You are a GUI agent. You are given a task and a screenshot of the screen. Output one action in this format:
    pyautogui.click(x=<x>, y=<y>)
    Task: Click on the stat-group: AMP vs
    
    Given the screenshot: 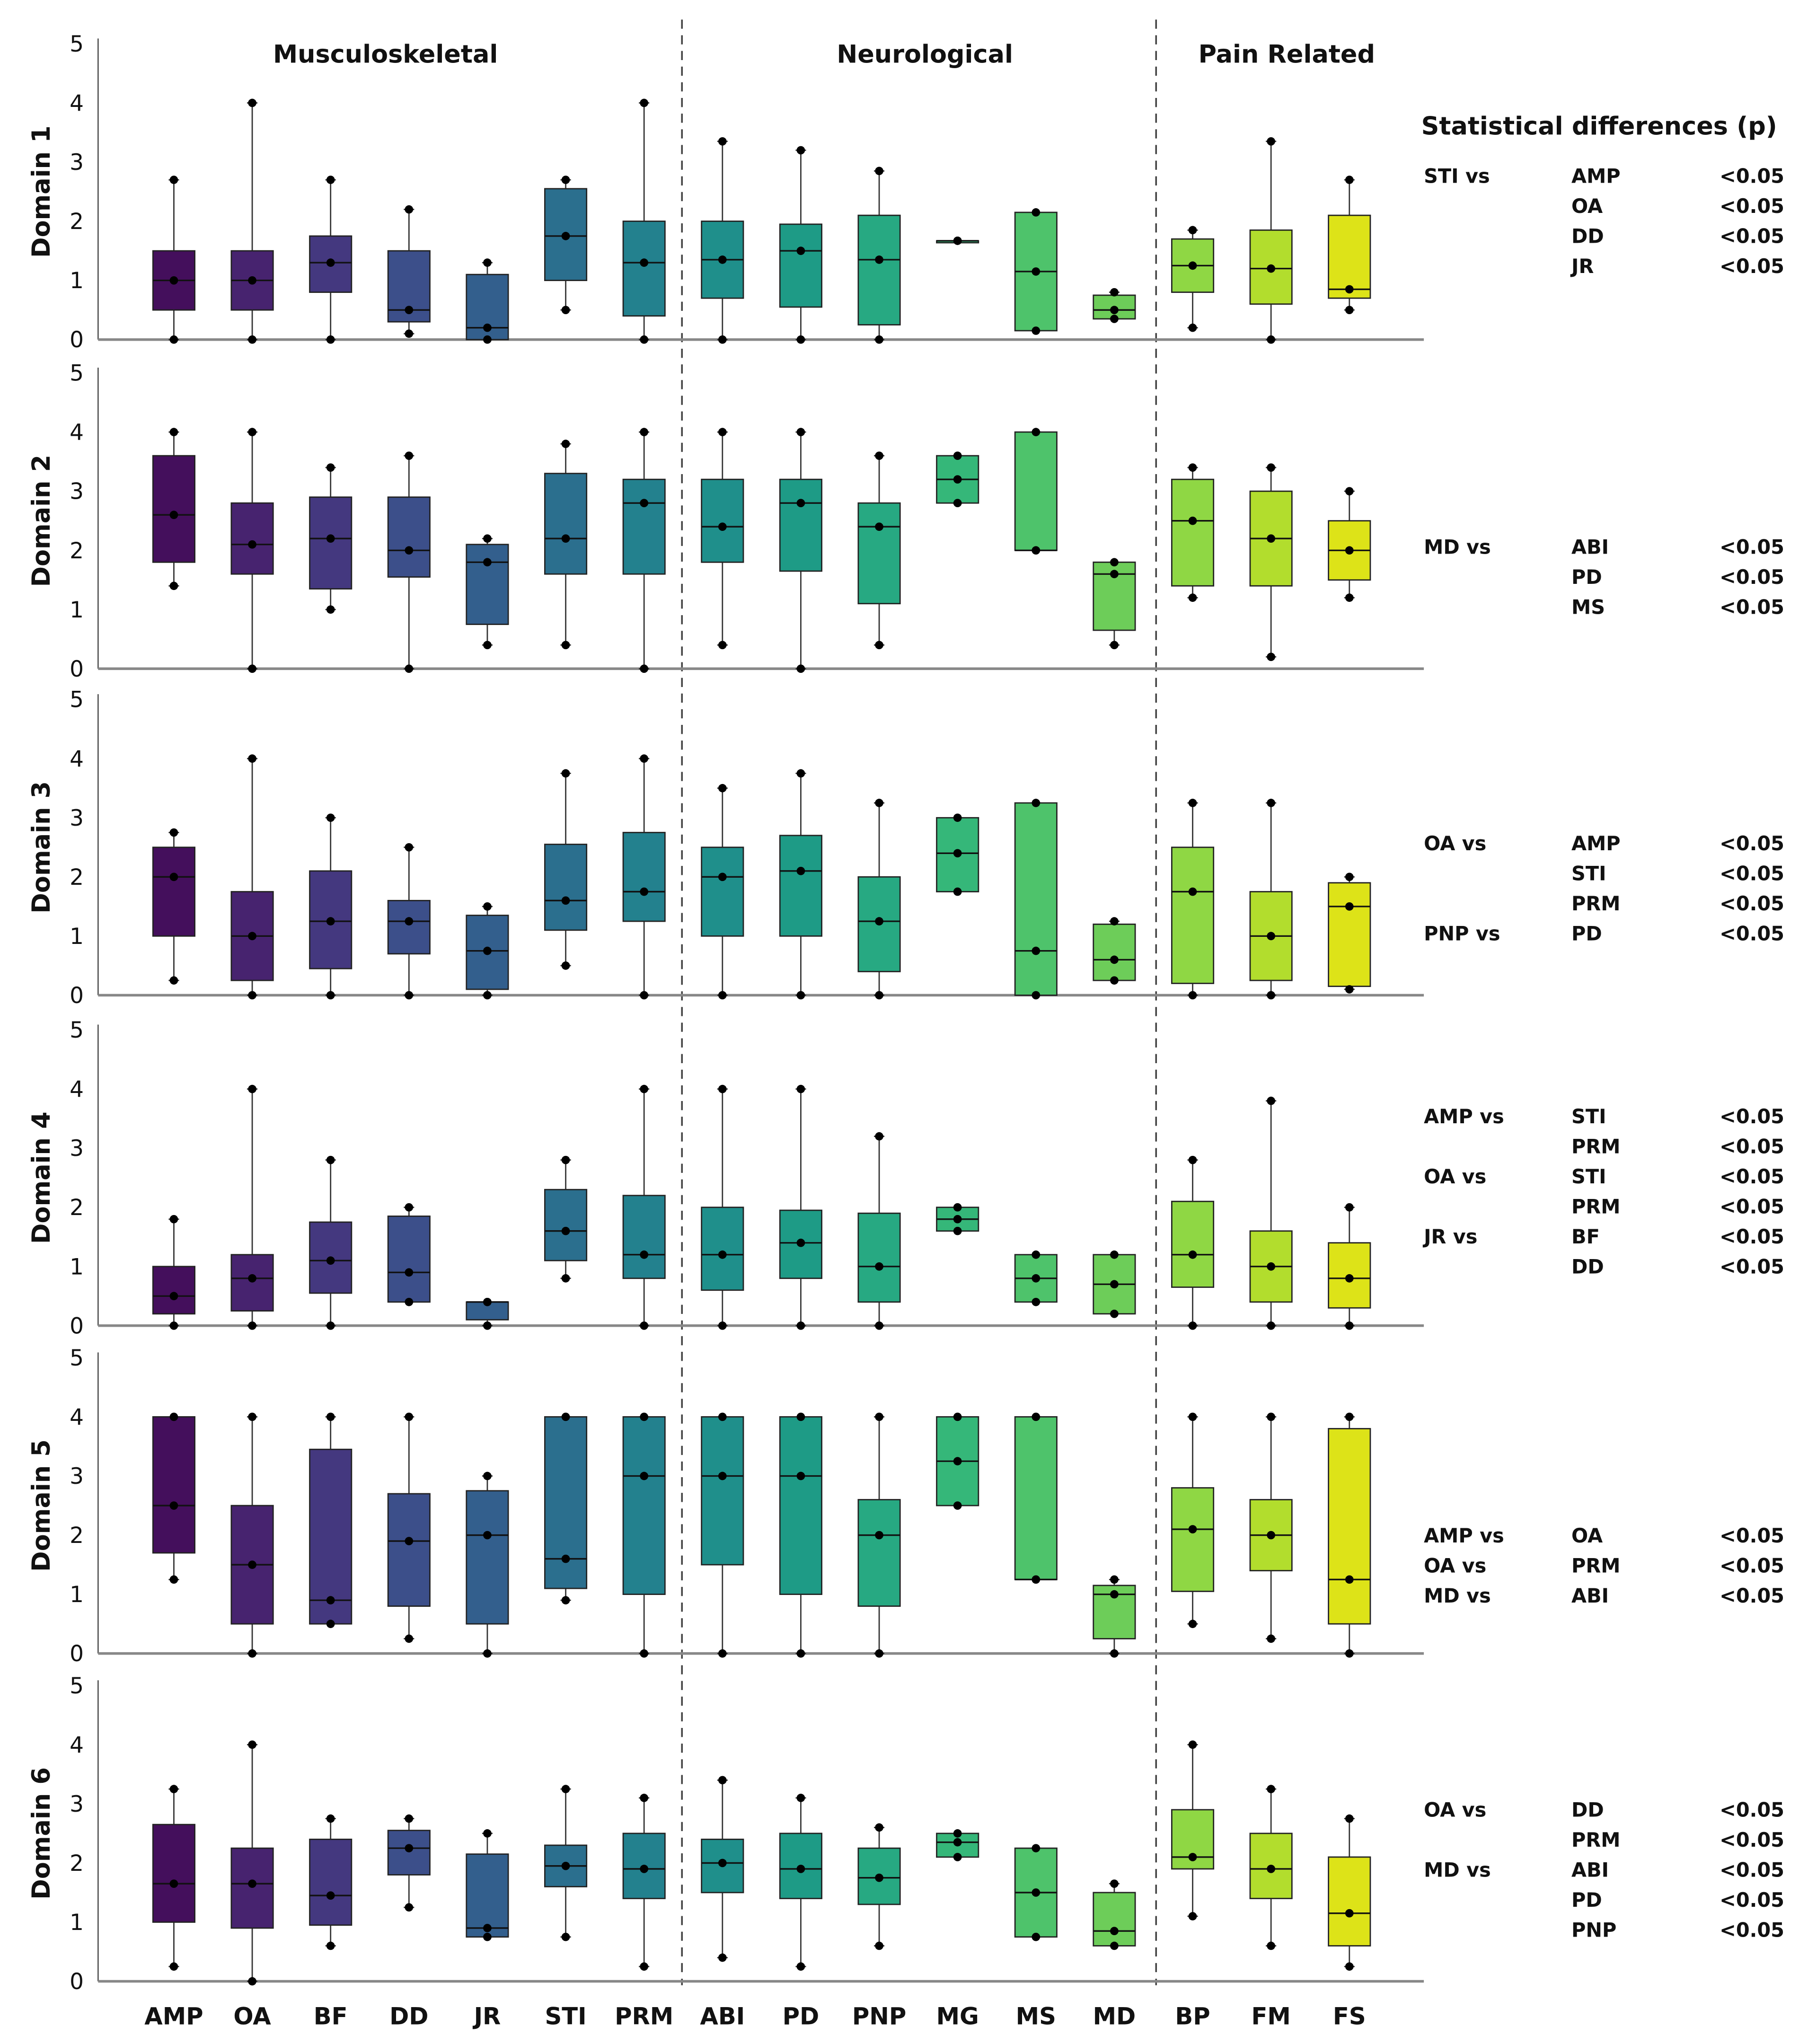 What is the action you would take?
    pyautogui.click(x=1464, y=1535)
    